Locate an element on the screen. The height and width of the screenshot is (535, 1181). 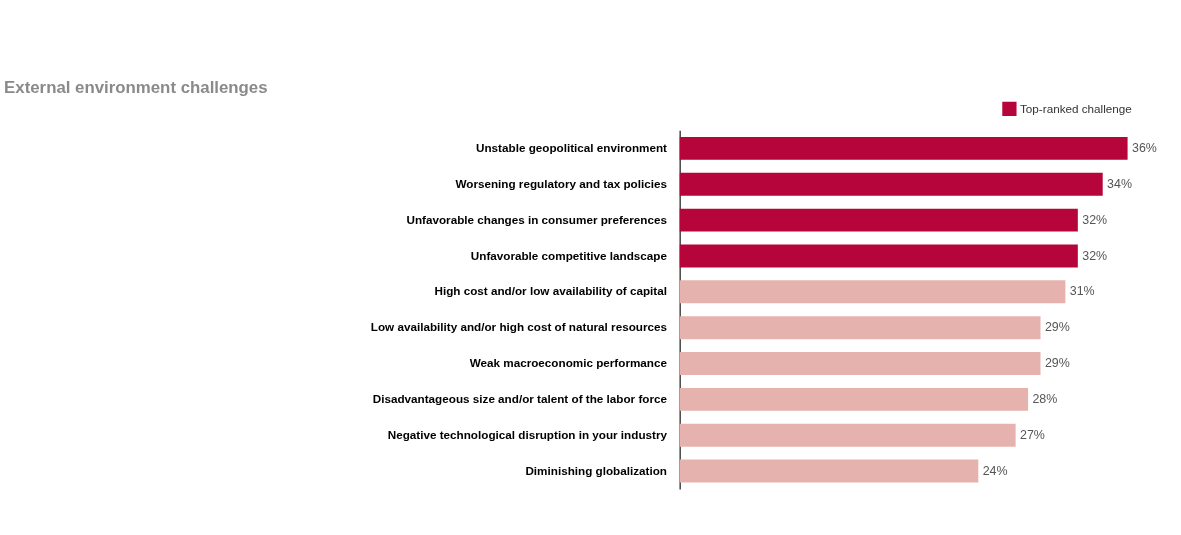
text: External environment challenges is located at coordinates (136, 88).